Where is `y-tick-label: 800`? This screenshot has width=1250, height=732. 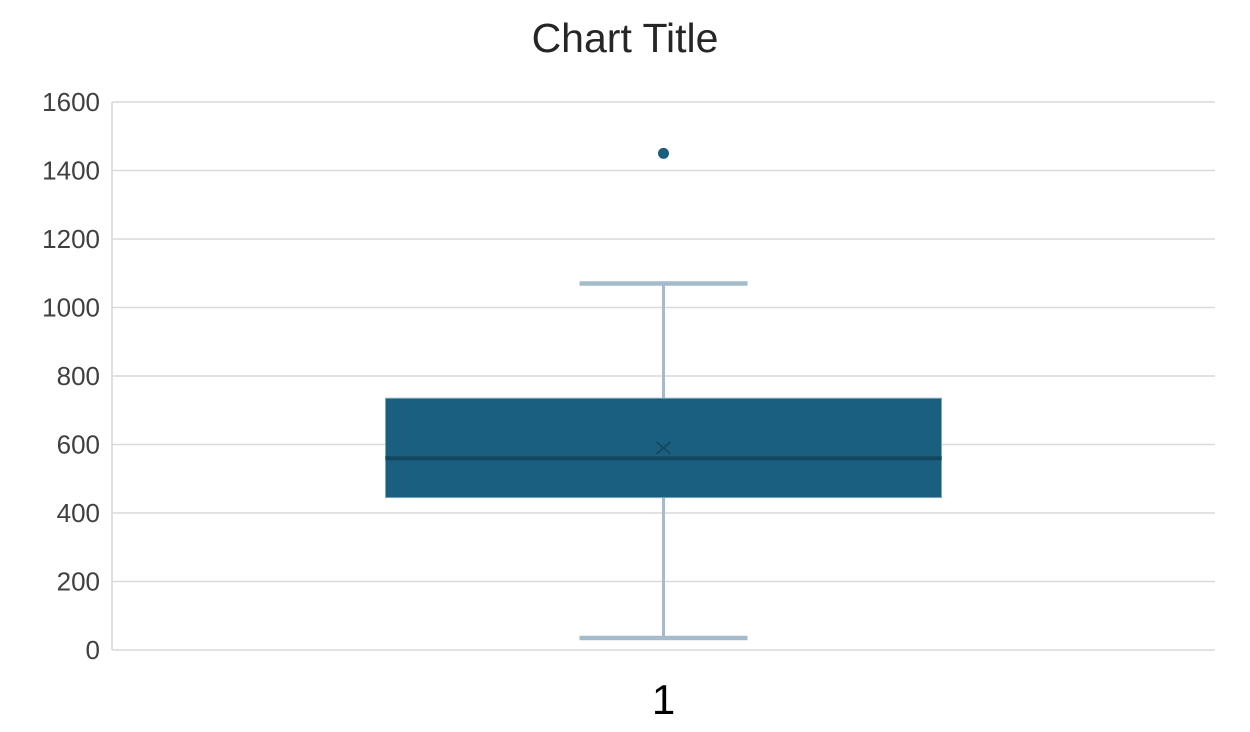 y-tick-label: 800 is located at coordinates (78, 376).